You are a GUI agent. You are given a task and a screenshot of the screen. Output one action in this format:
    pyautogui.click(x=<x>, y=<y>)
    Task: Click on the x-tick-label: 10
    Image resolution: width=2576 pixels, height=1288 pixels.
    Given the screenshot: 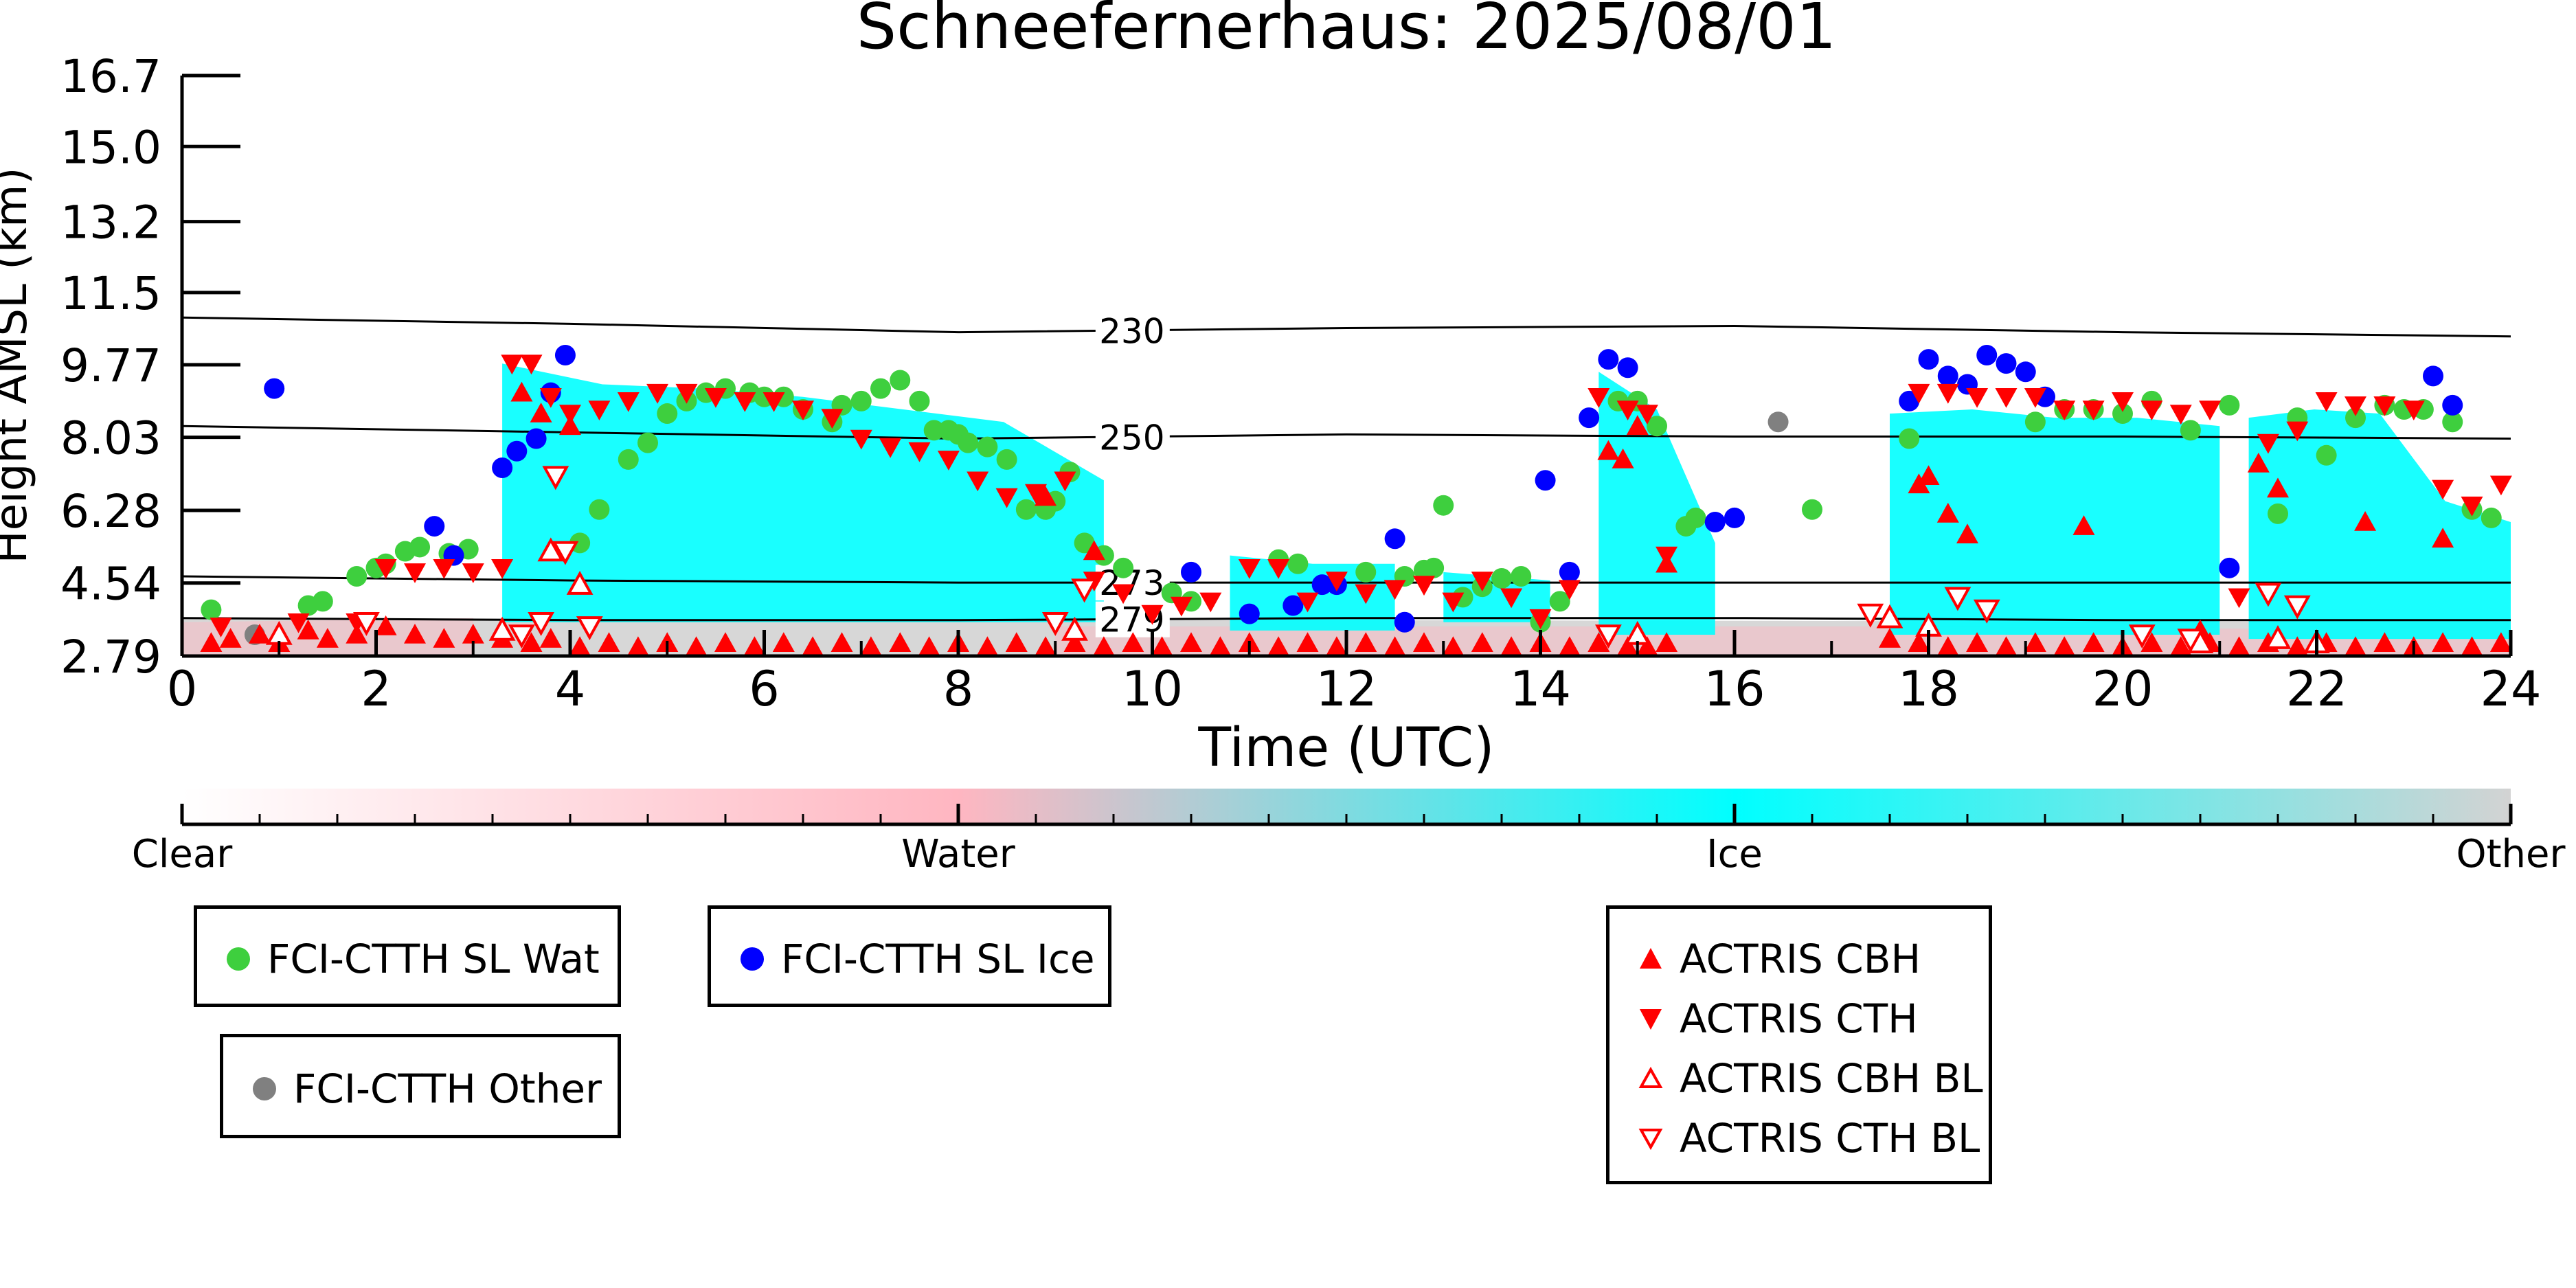 What is the action you would take?
    pyautogui.click(x=1152, y=689)
    